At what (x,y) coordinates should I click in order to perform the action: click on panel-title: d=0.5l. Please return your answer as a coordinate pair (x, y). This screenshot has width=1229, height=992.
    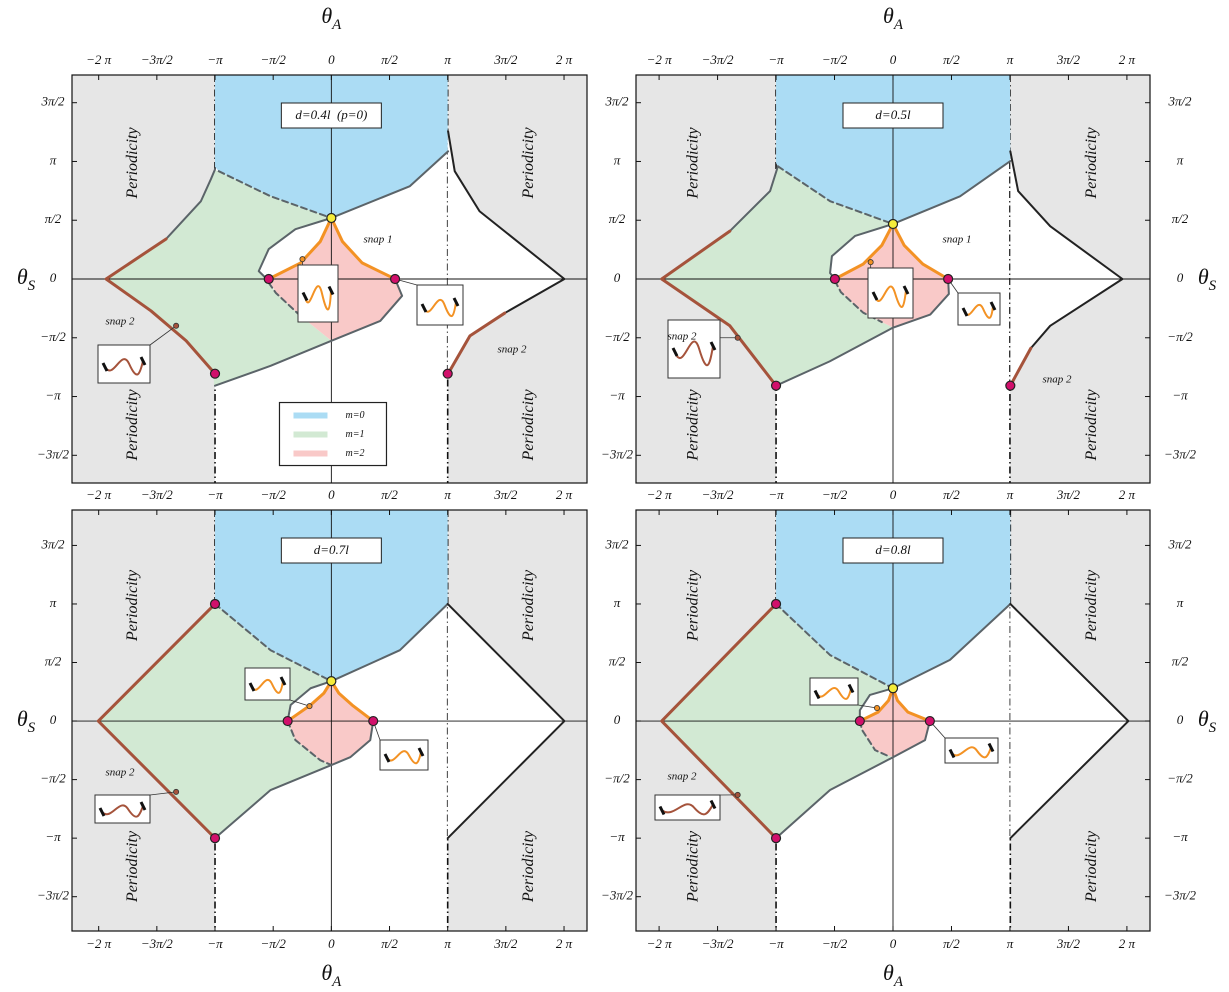
    Looking at the image, I should click on (893, 114).